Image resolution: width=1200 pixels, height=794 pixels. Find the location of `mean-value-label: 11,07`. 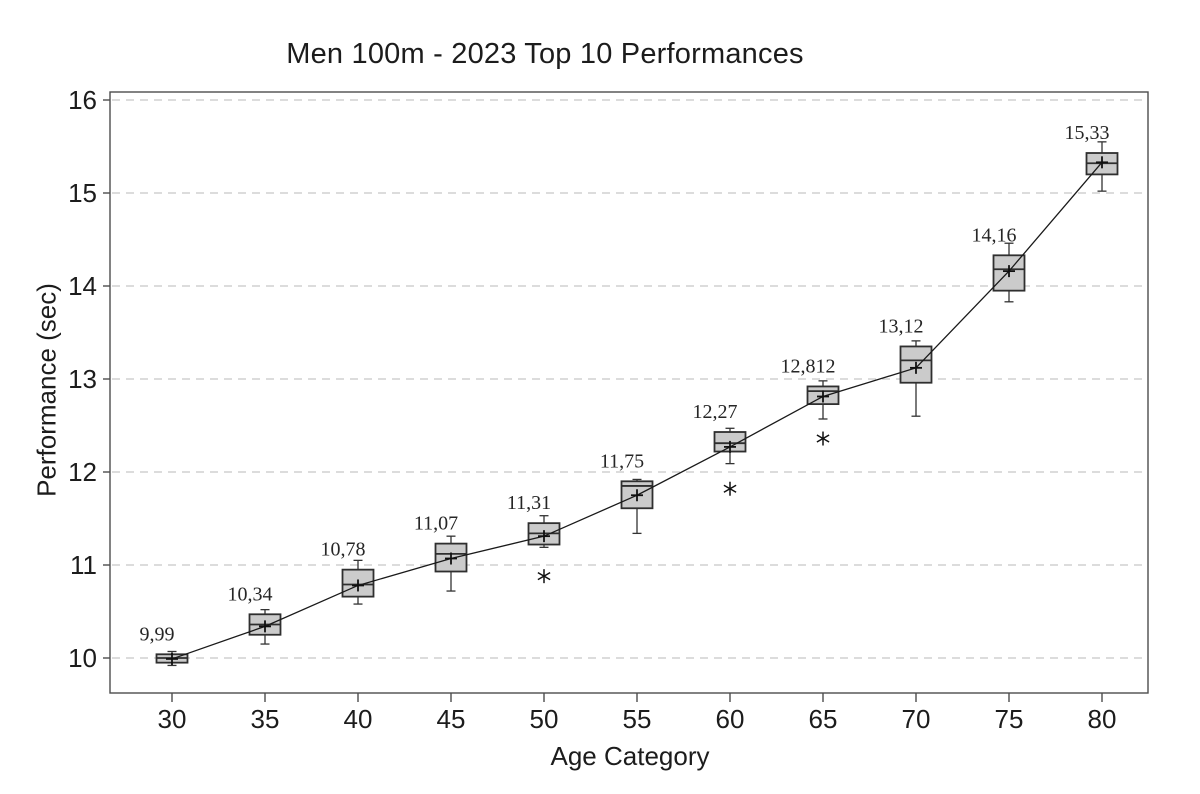

mean-value-label: 11,07 is located at coordinates (436, 524).